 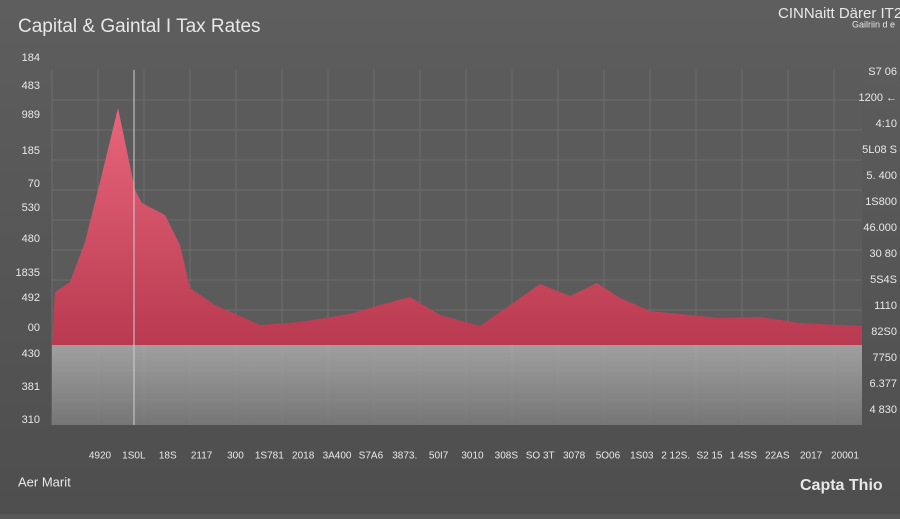 I want to click on x-tick-label: 5O06, so click(x=608, y=456).